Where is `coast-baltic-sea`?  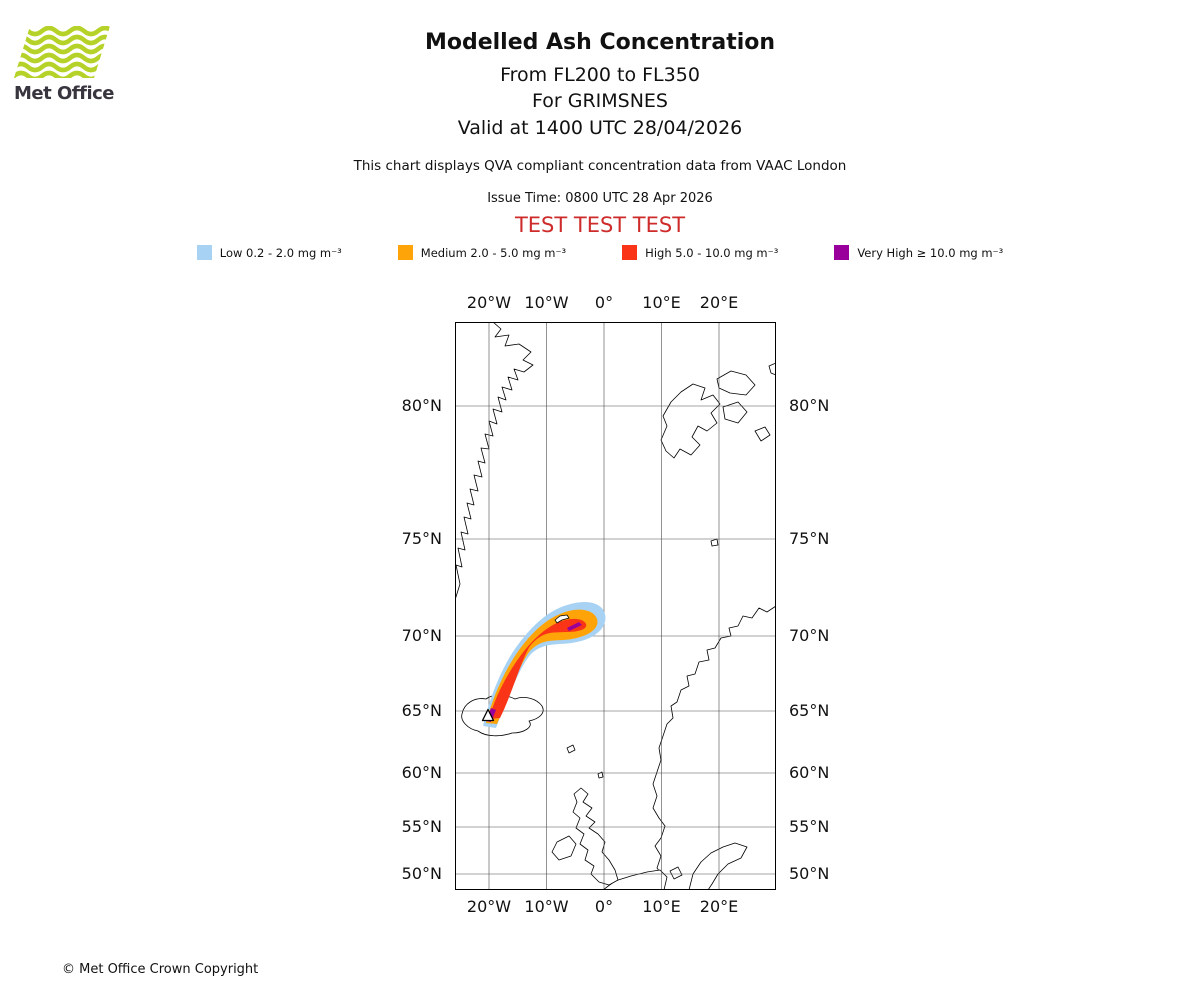 coast-baltic-sea is located at coordinates (718, 866).